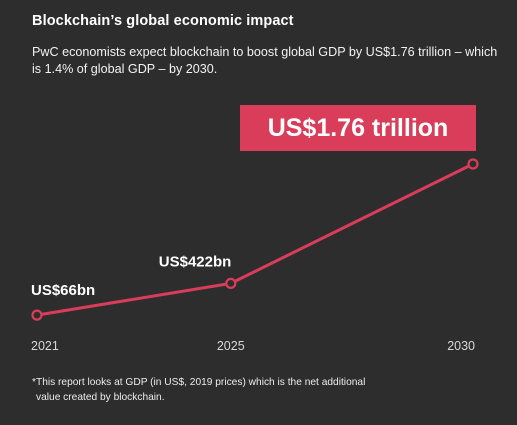 This screenshot has height=425, width=517. Describe the element at coordinates (231, 283) in the screenshot. I see `data-point-2025` at that location.